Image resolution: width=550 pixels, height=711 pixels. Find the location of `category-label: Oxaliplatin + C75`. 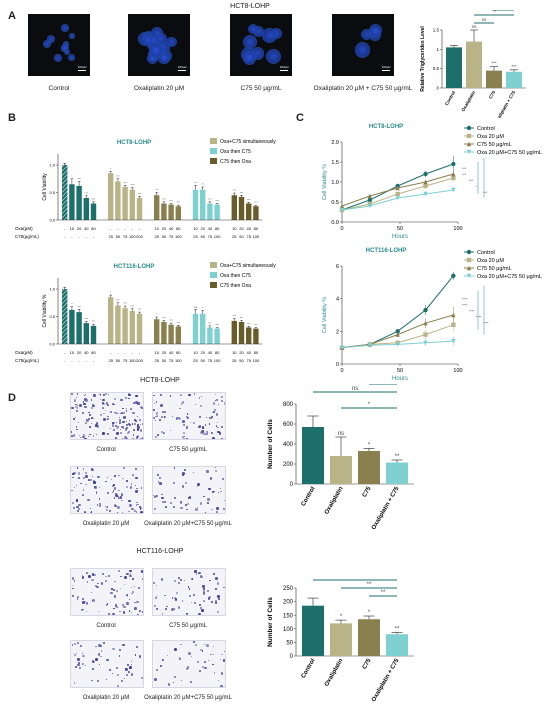

category-label: Oxaliplatin + C75 is located at coordinates (386, 680).